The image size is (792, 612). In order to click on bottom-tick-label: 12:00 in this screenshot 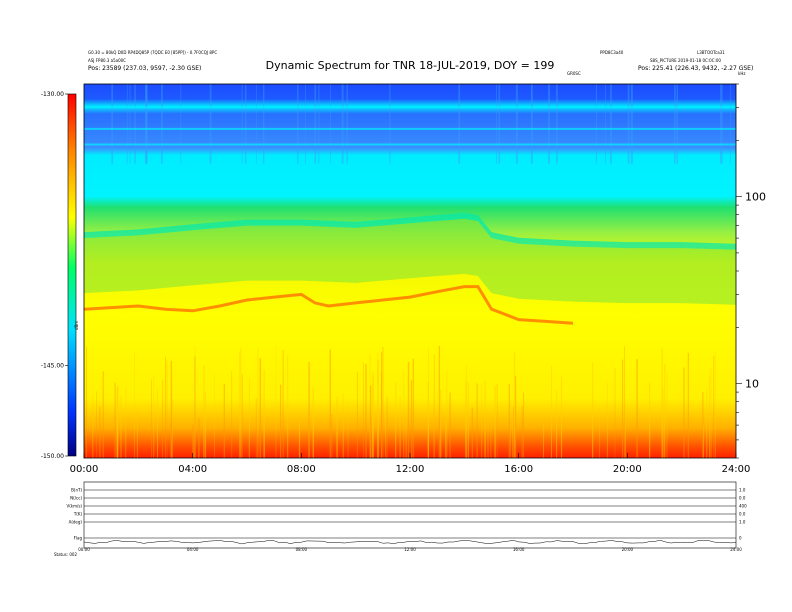, I will do `click(410, 549)`.